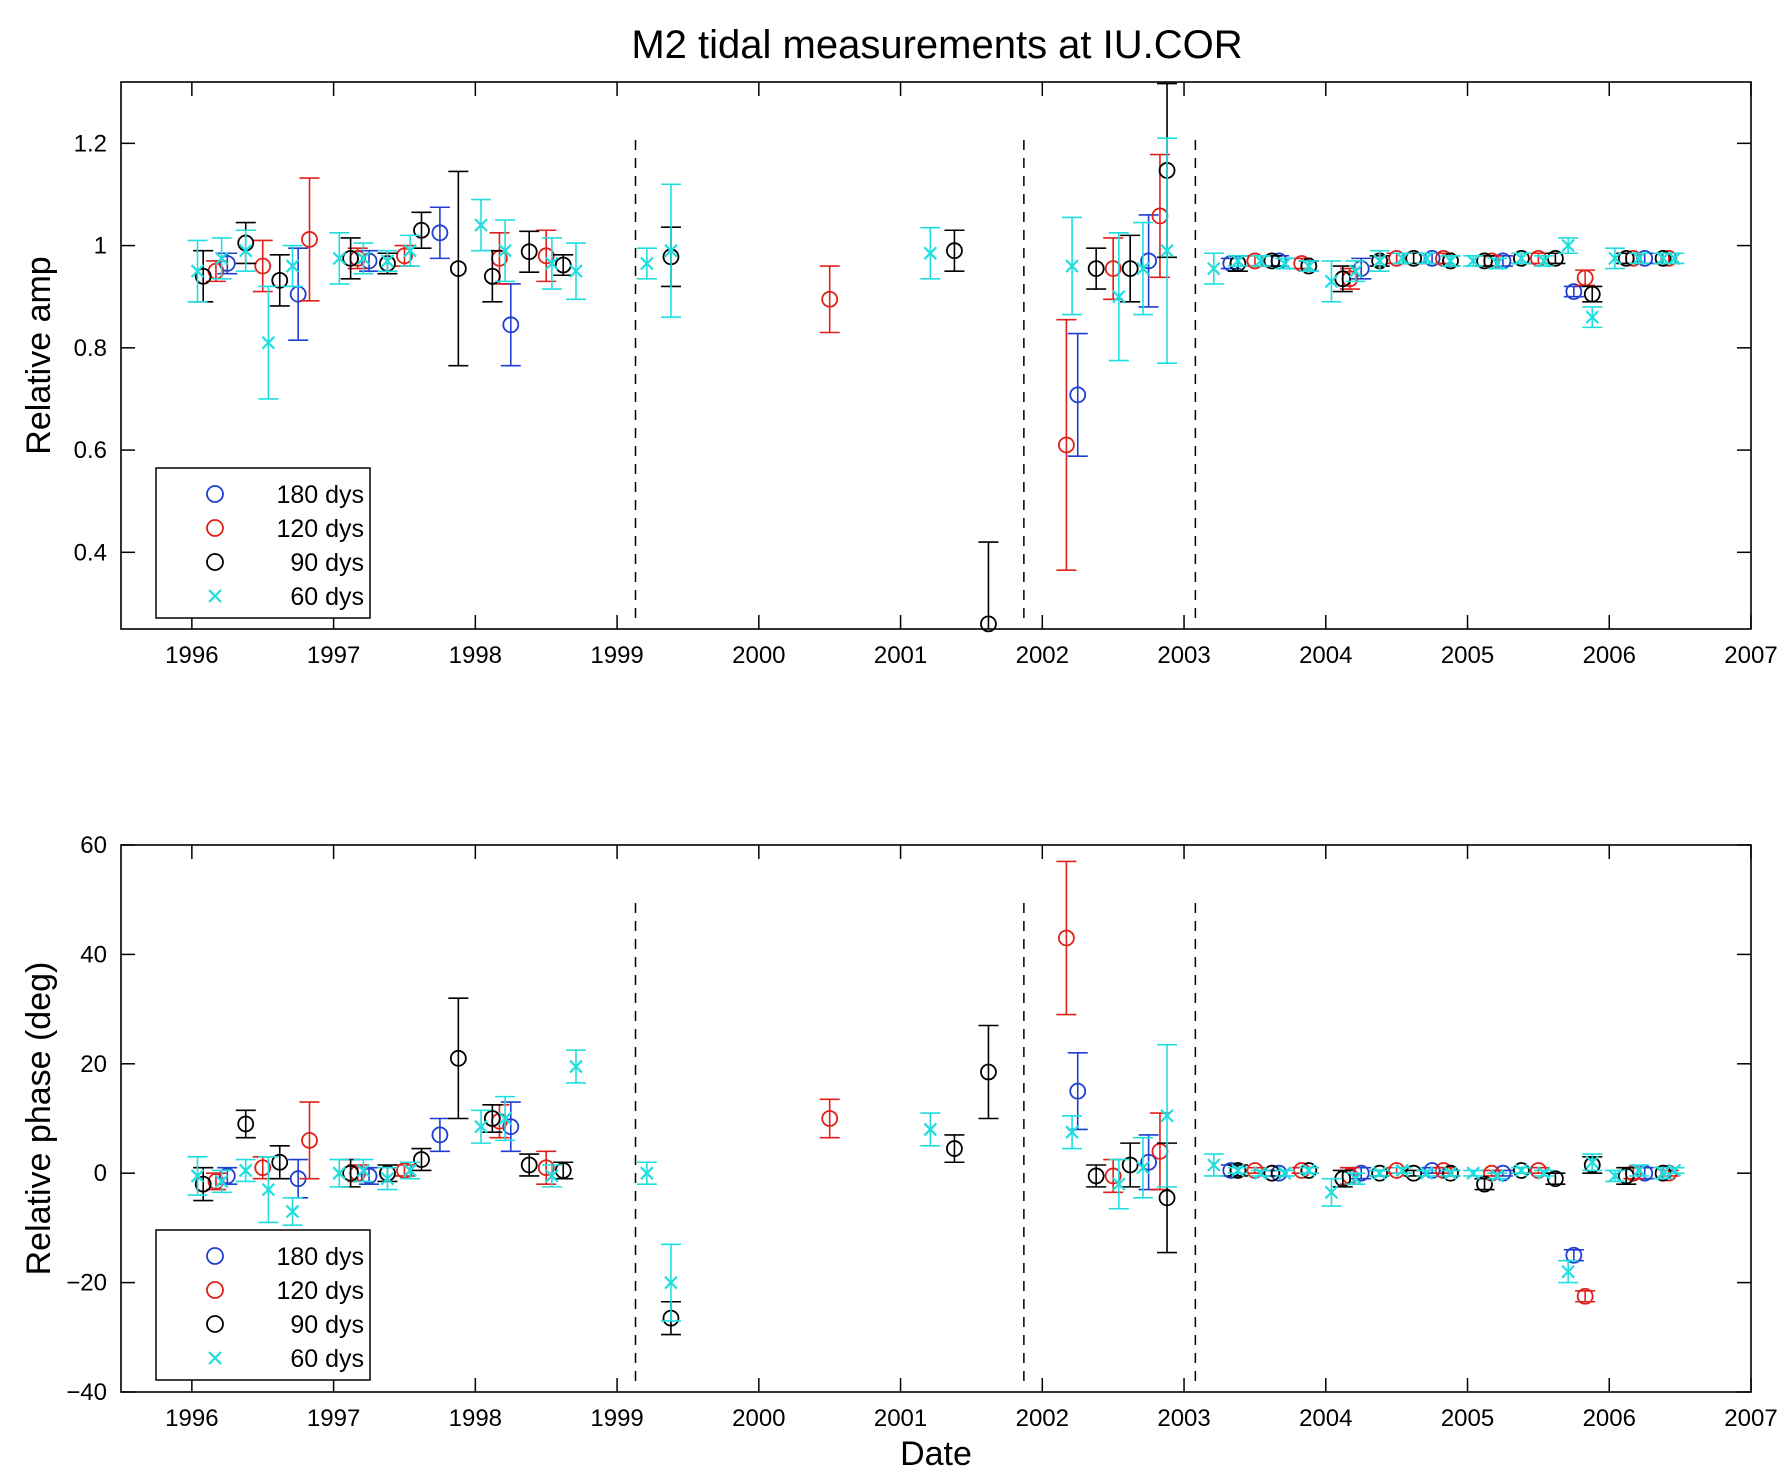 Image resolution: width=1789 pixels, height=1478 pixels. I want to click on legend: 180 dys 120 dys 90 dys 60 dys, so click(263, 543).